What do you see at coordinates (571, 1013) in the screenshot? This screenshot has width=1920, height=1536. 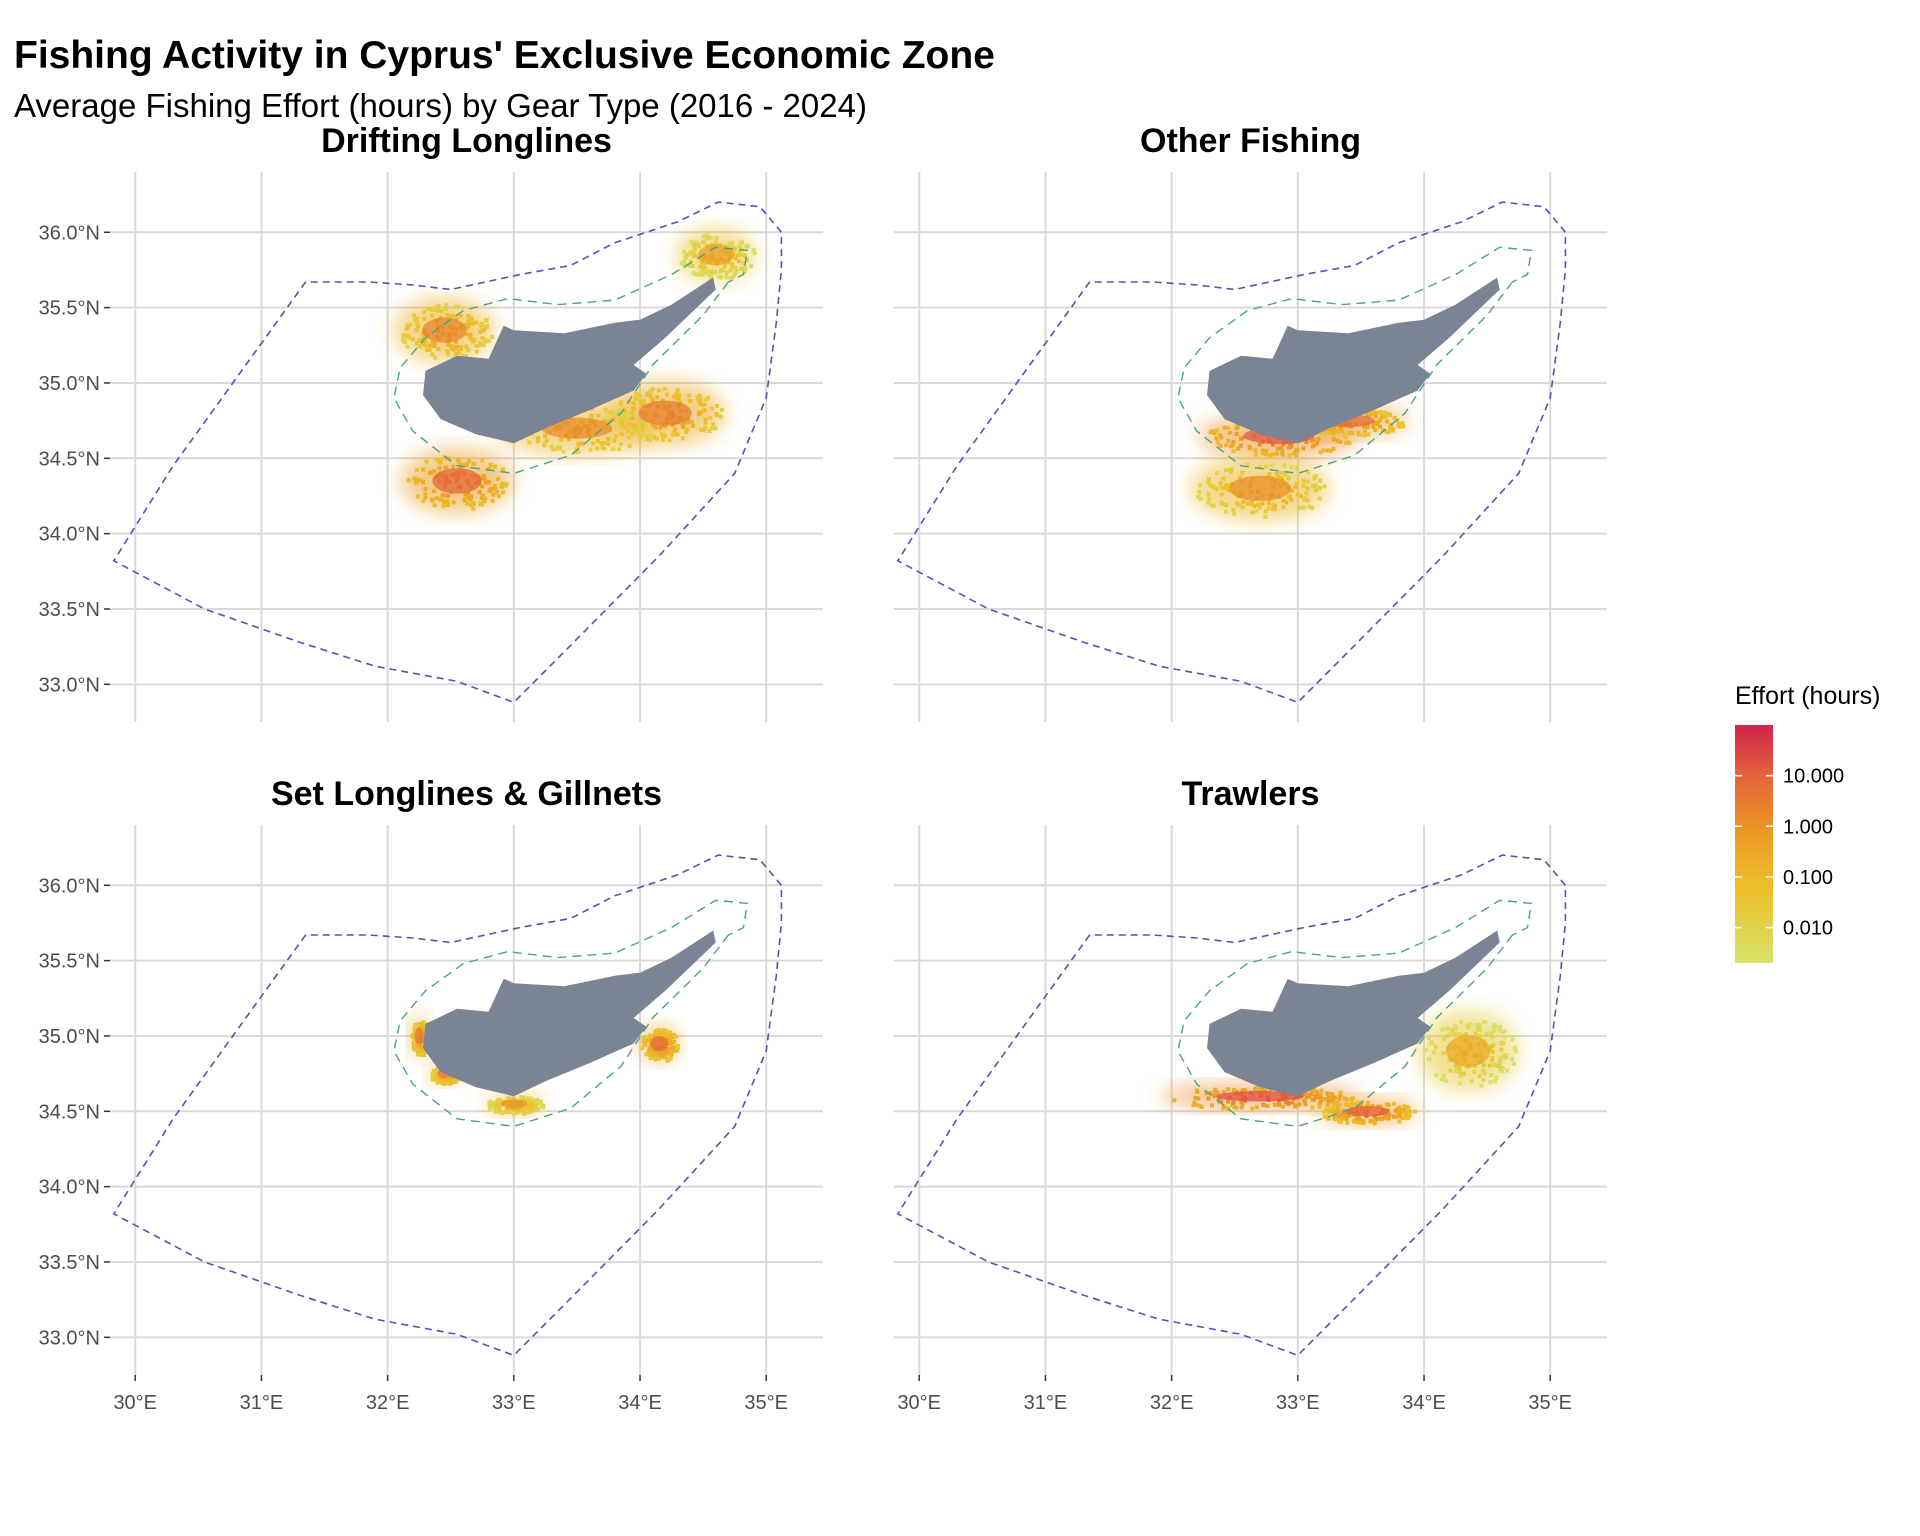 I see `depth-contour` at bounding box center [571, 1013].